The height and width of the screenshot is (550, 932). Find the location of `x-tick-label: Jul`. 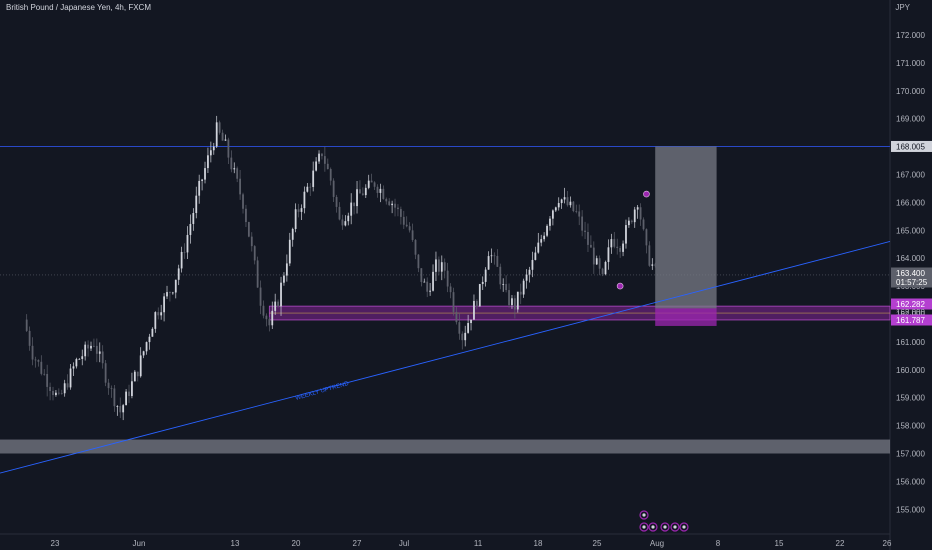

x-tick-label: Jul is located at coordinates (404, 543).